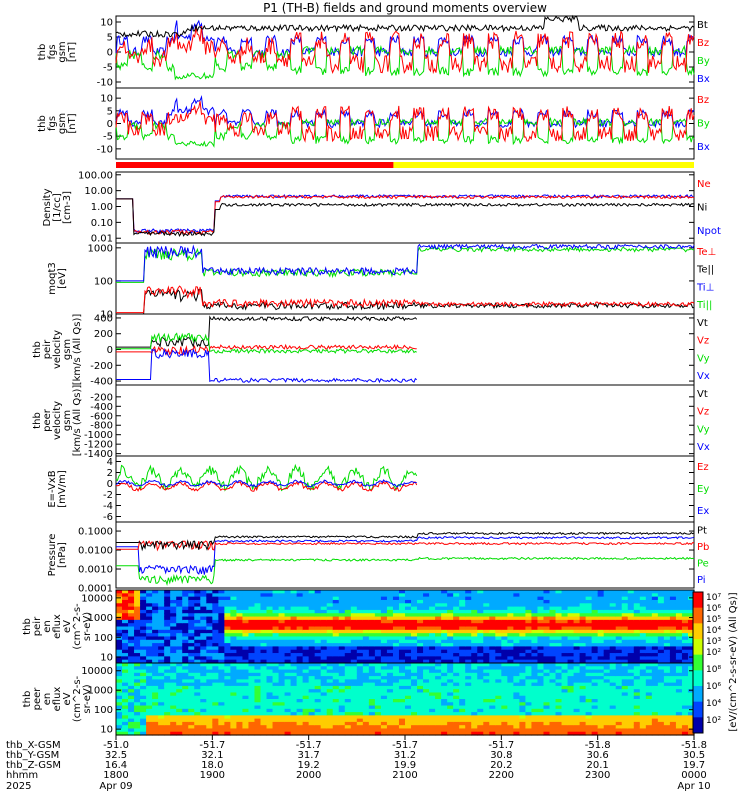 Image resolution: width=750 pixels, height=804 pixels. I want to click on ytick-label: -5, so click(108, 68).